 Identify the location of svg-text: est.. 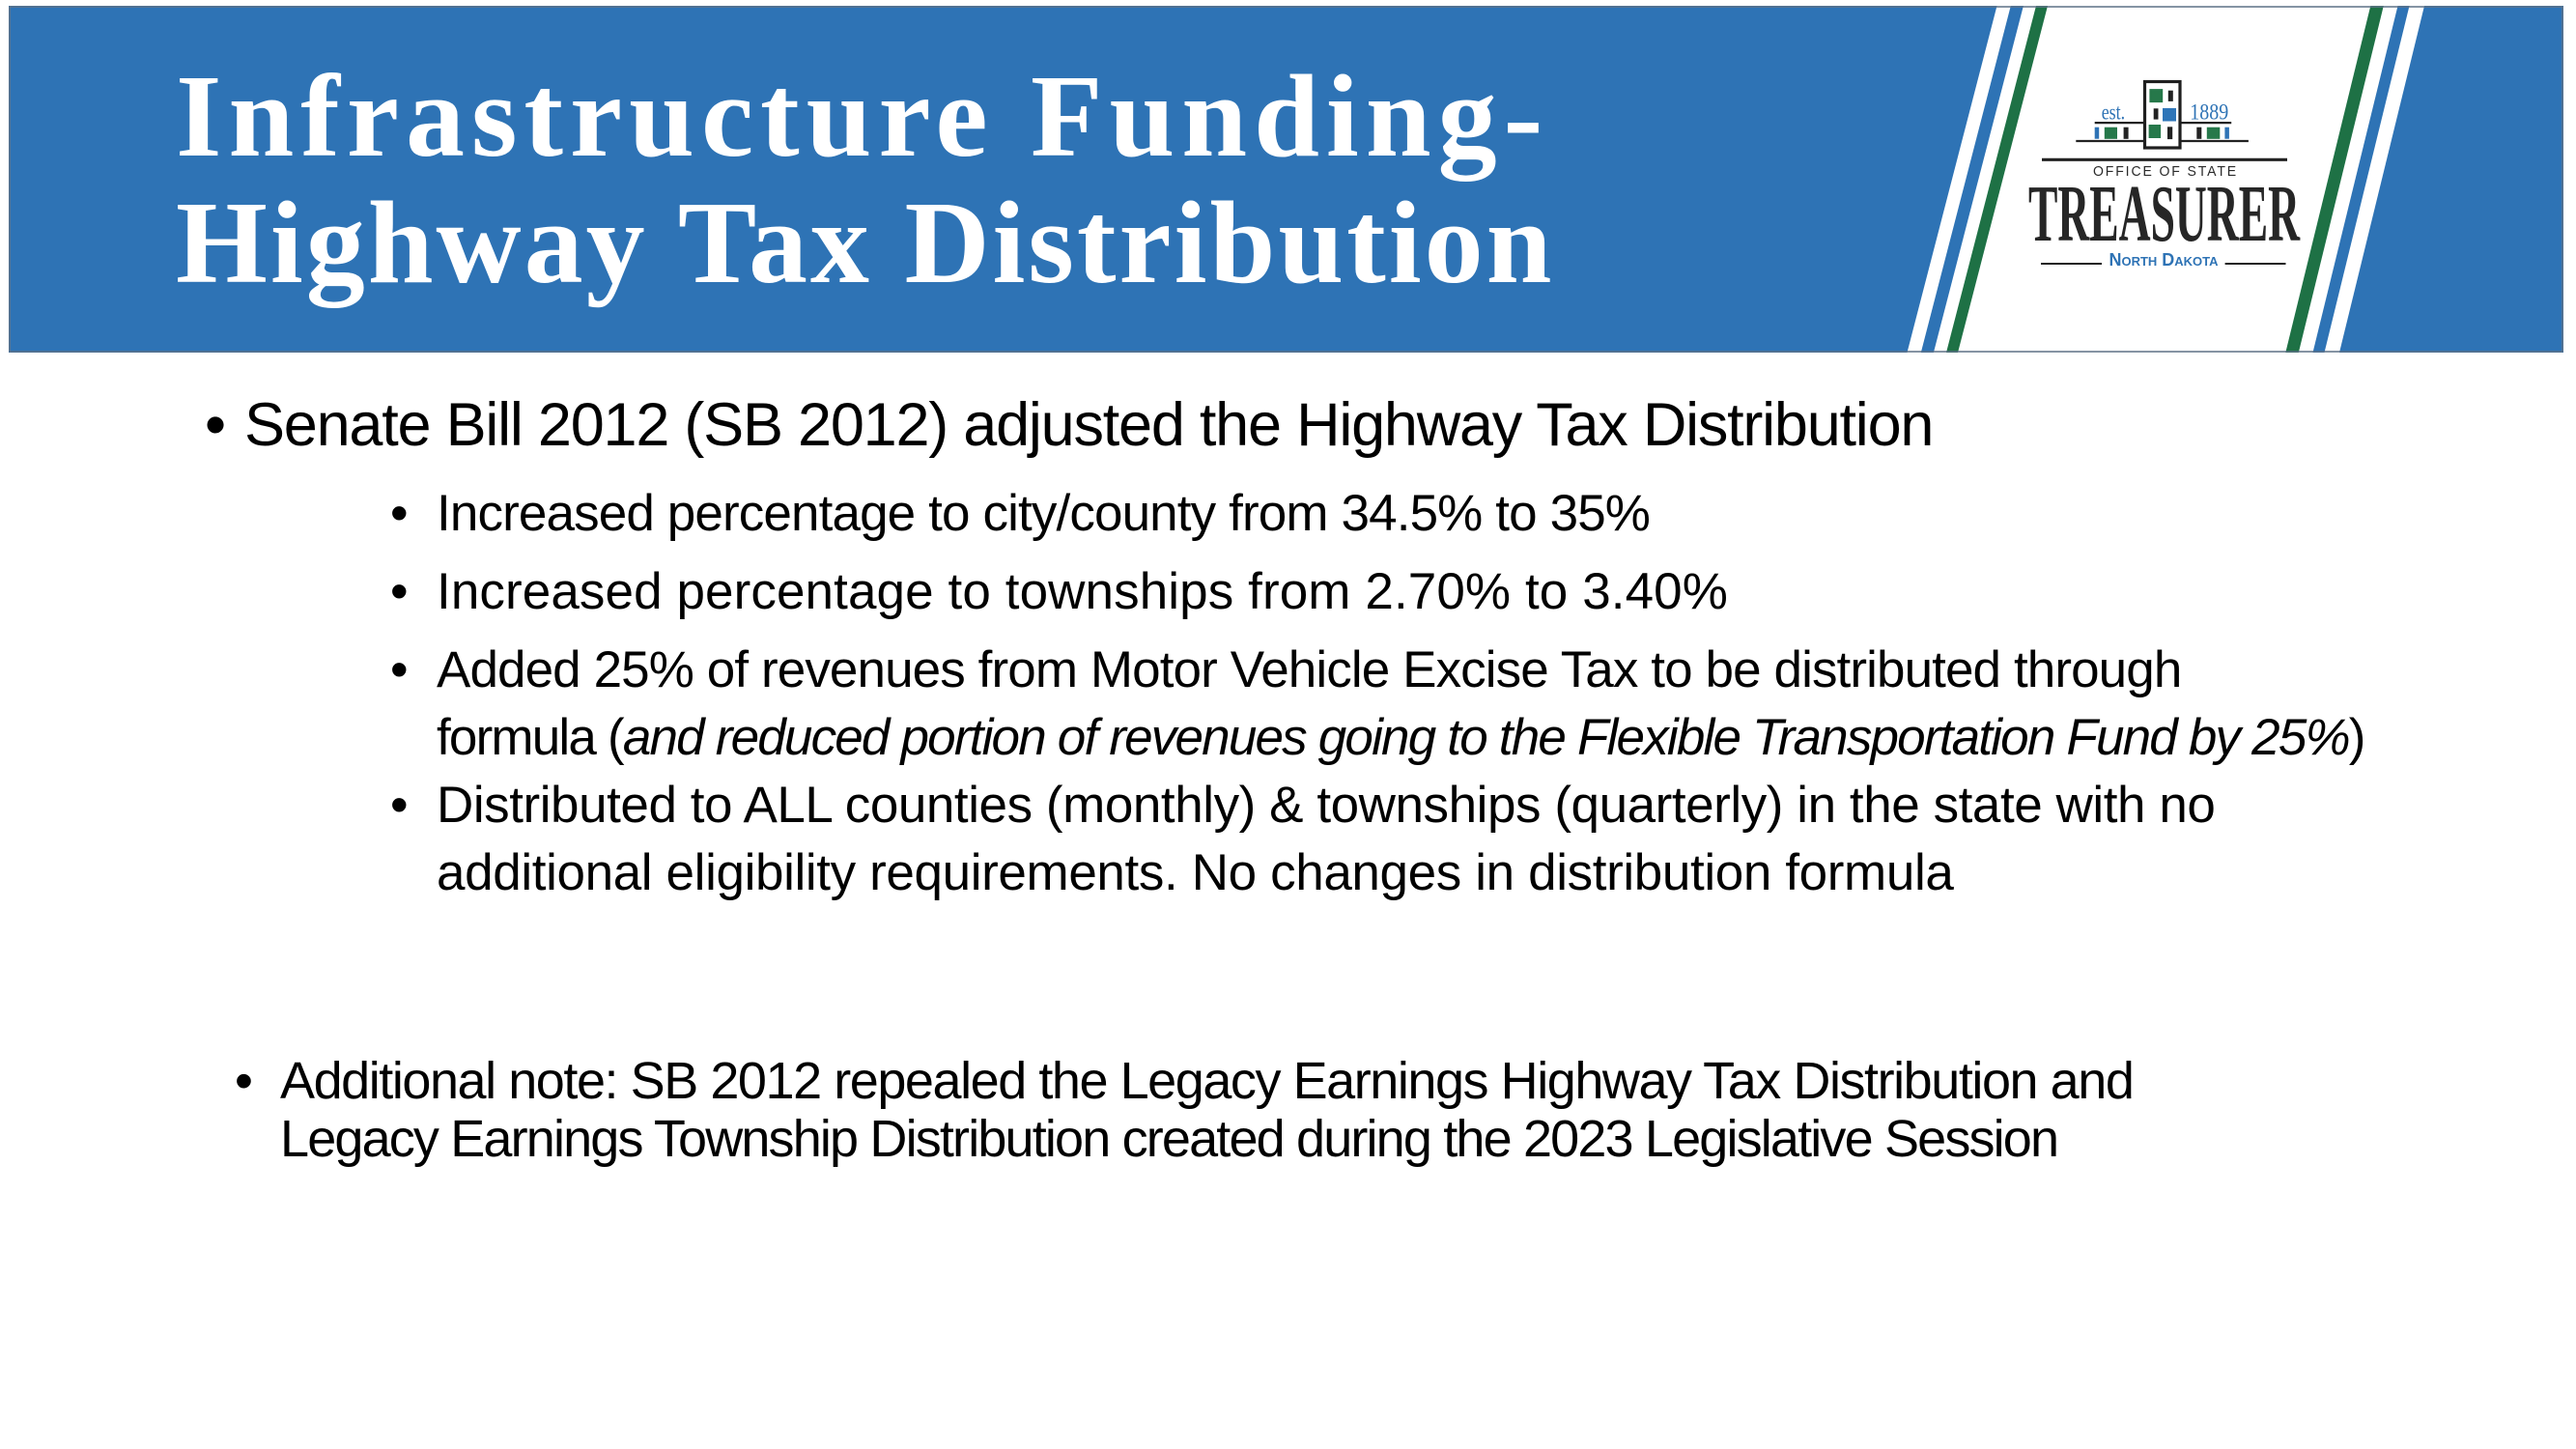
(2114, 112).